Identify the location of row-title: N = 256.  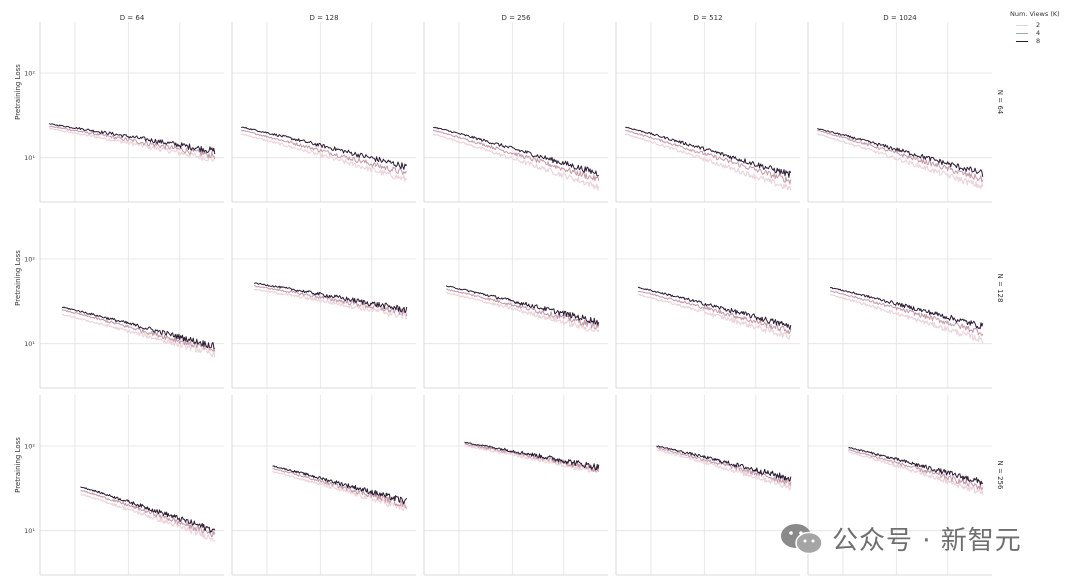
(1000, 475).